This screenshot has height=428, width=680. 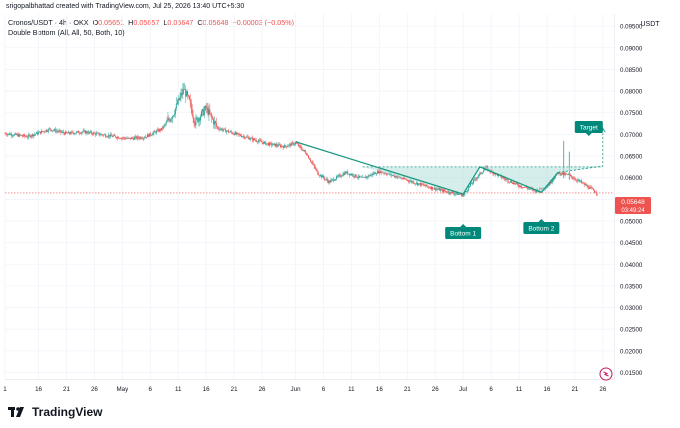 I want to click on low-value: 0.05647, so click(x=180, y=22).